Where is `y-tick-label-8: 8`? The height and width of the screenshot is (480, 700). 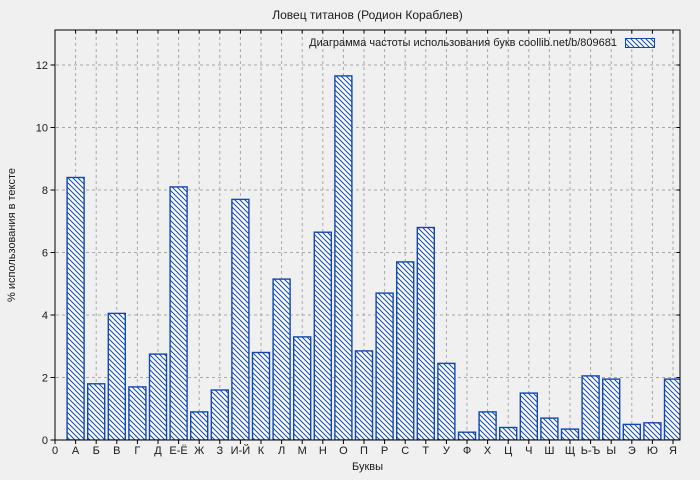
y-tick-label-8: 8 is located at coordinates (45, 191).